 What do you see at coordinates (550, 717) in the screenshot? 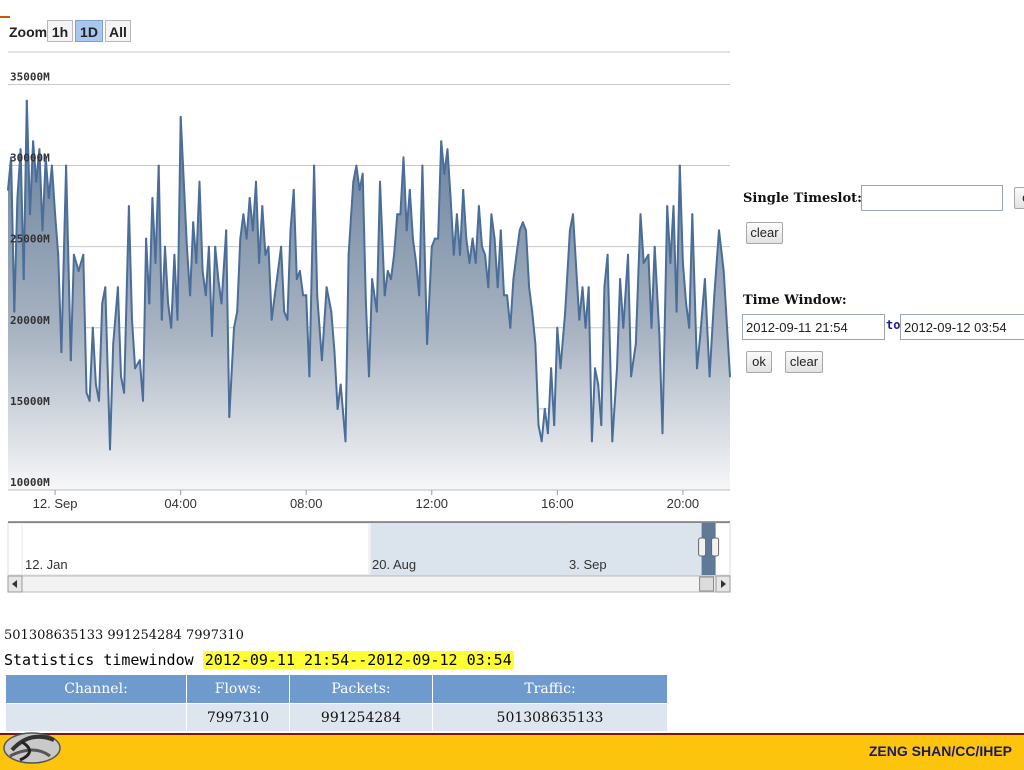
I see `cell-traffic: 501308635133` at bounding box center [550, 717].